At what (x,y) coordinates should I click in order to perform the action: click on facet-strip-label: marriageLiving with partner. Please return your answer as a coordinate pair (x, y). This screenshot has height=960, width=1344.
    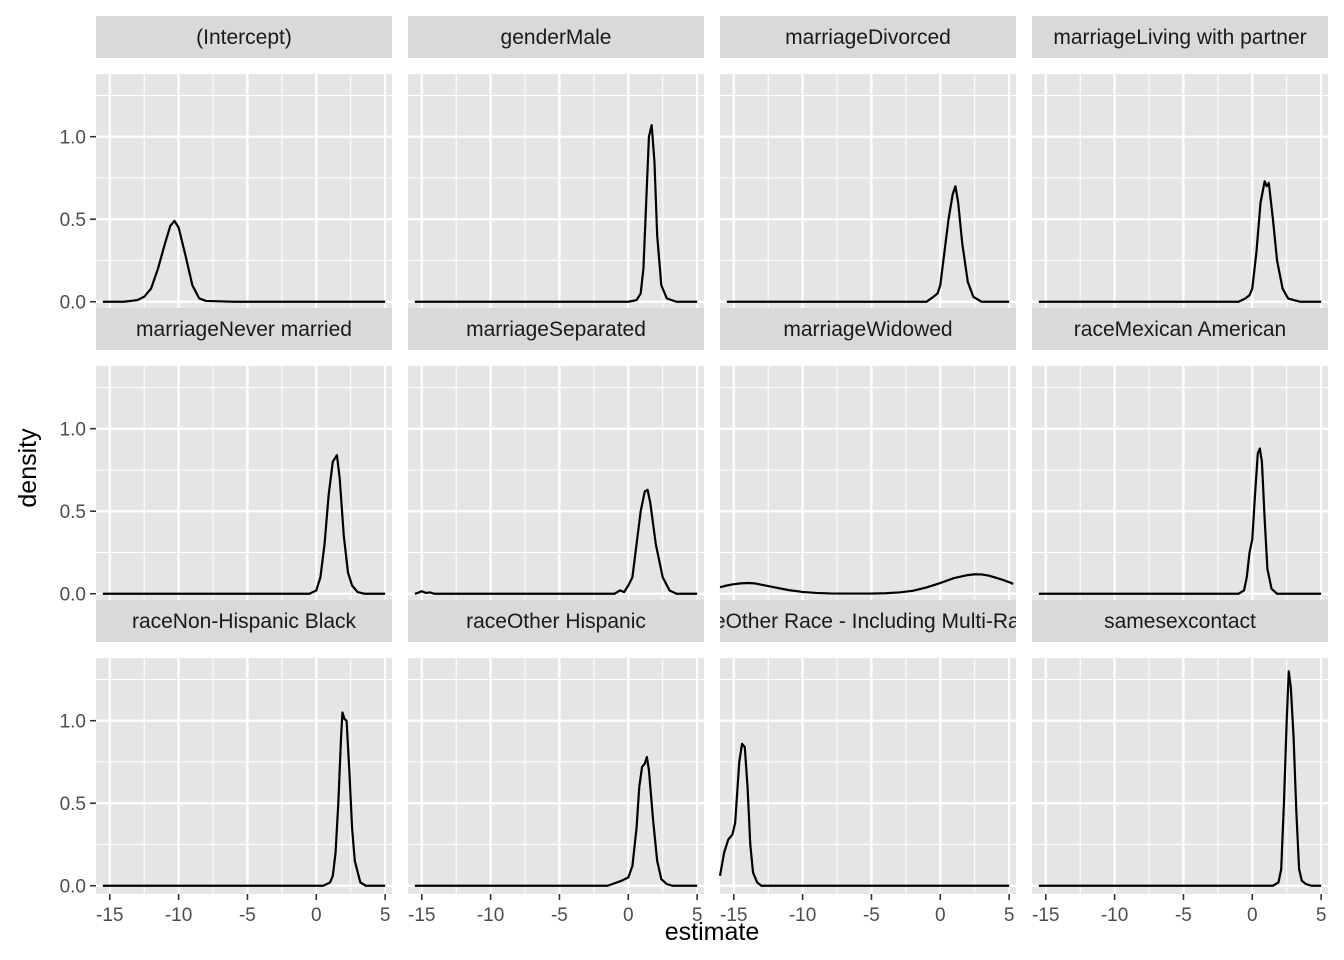
    Looking at the image, I should click on (1179, 37).